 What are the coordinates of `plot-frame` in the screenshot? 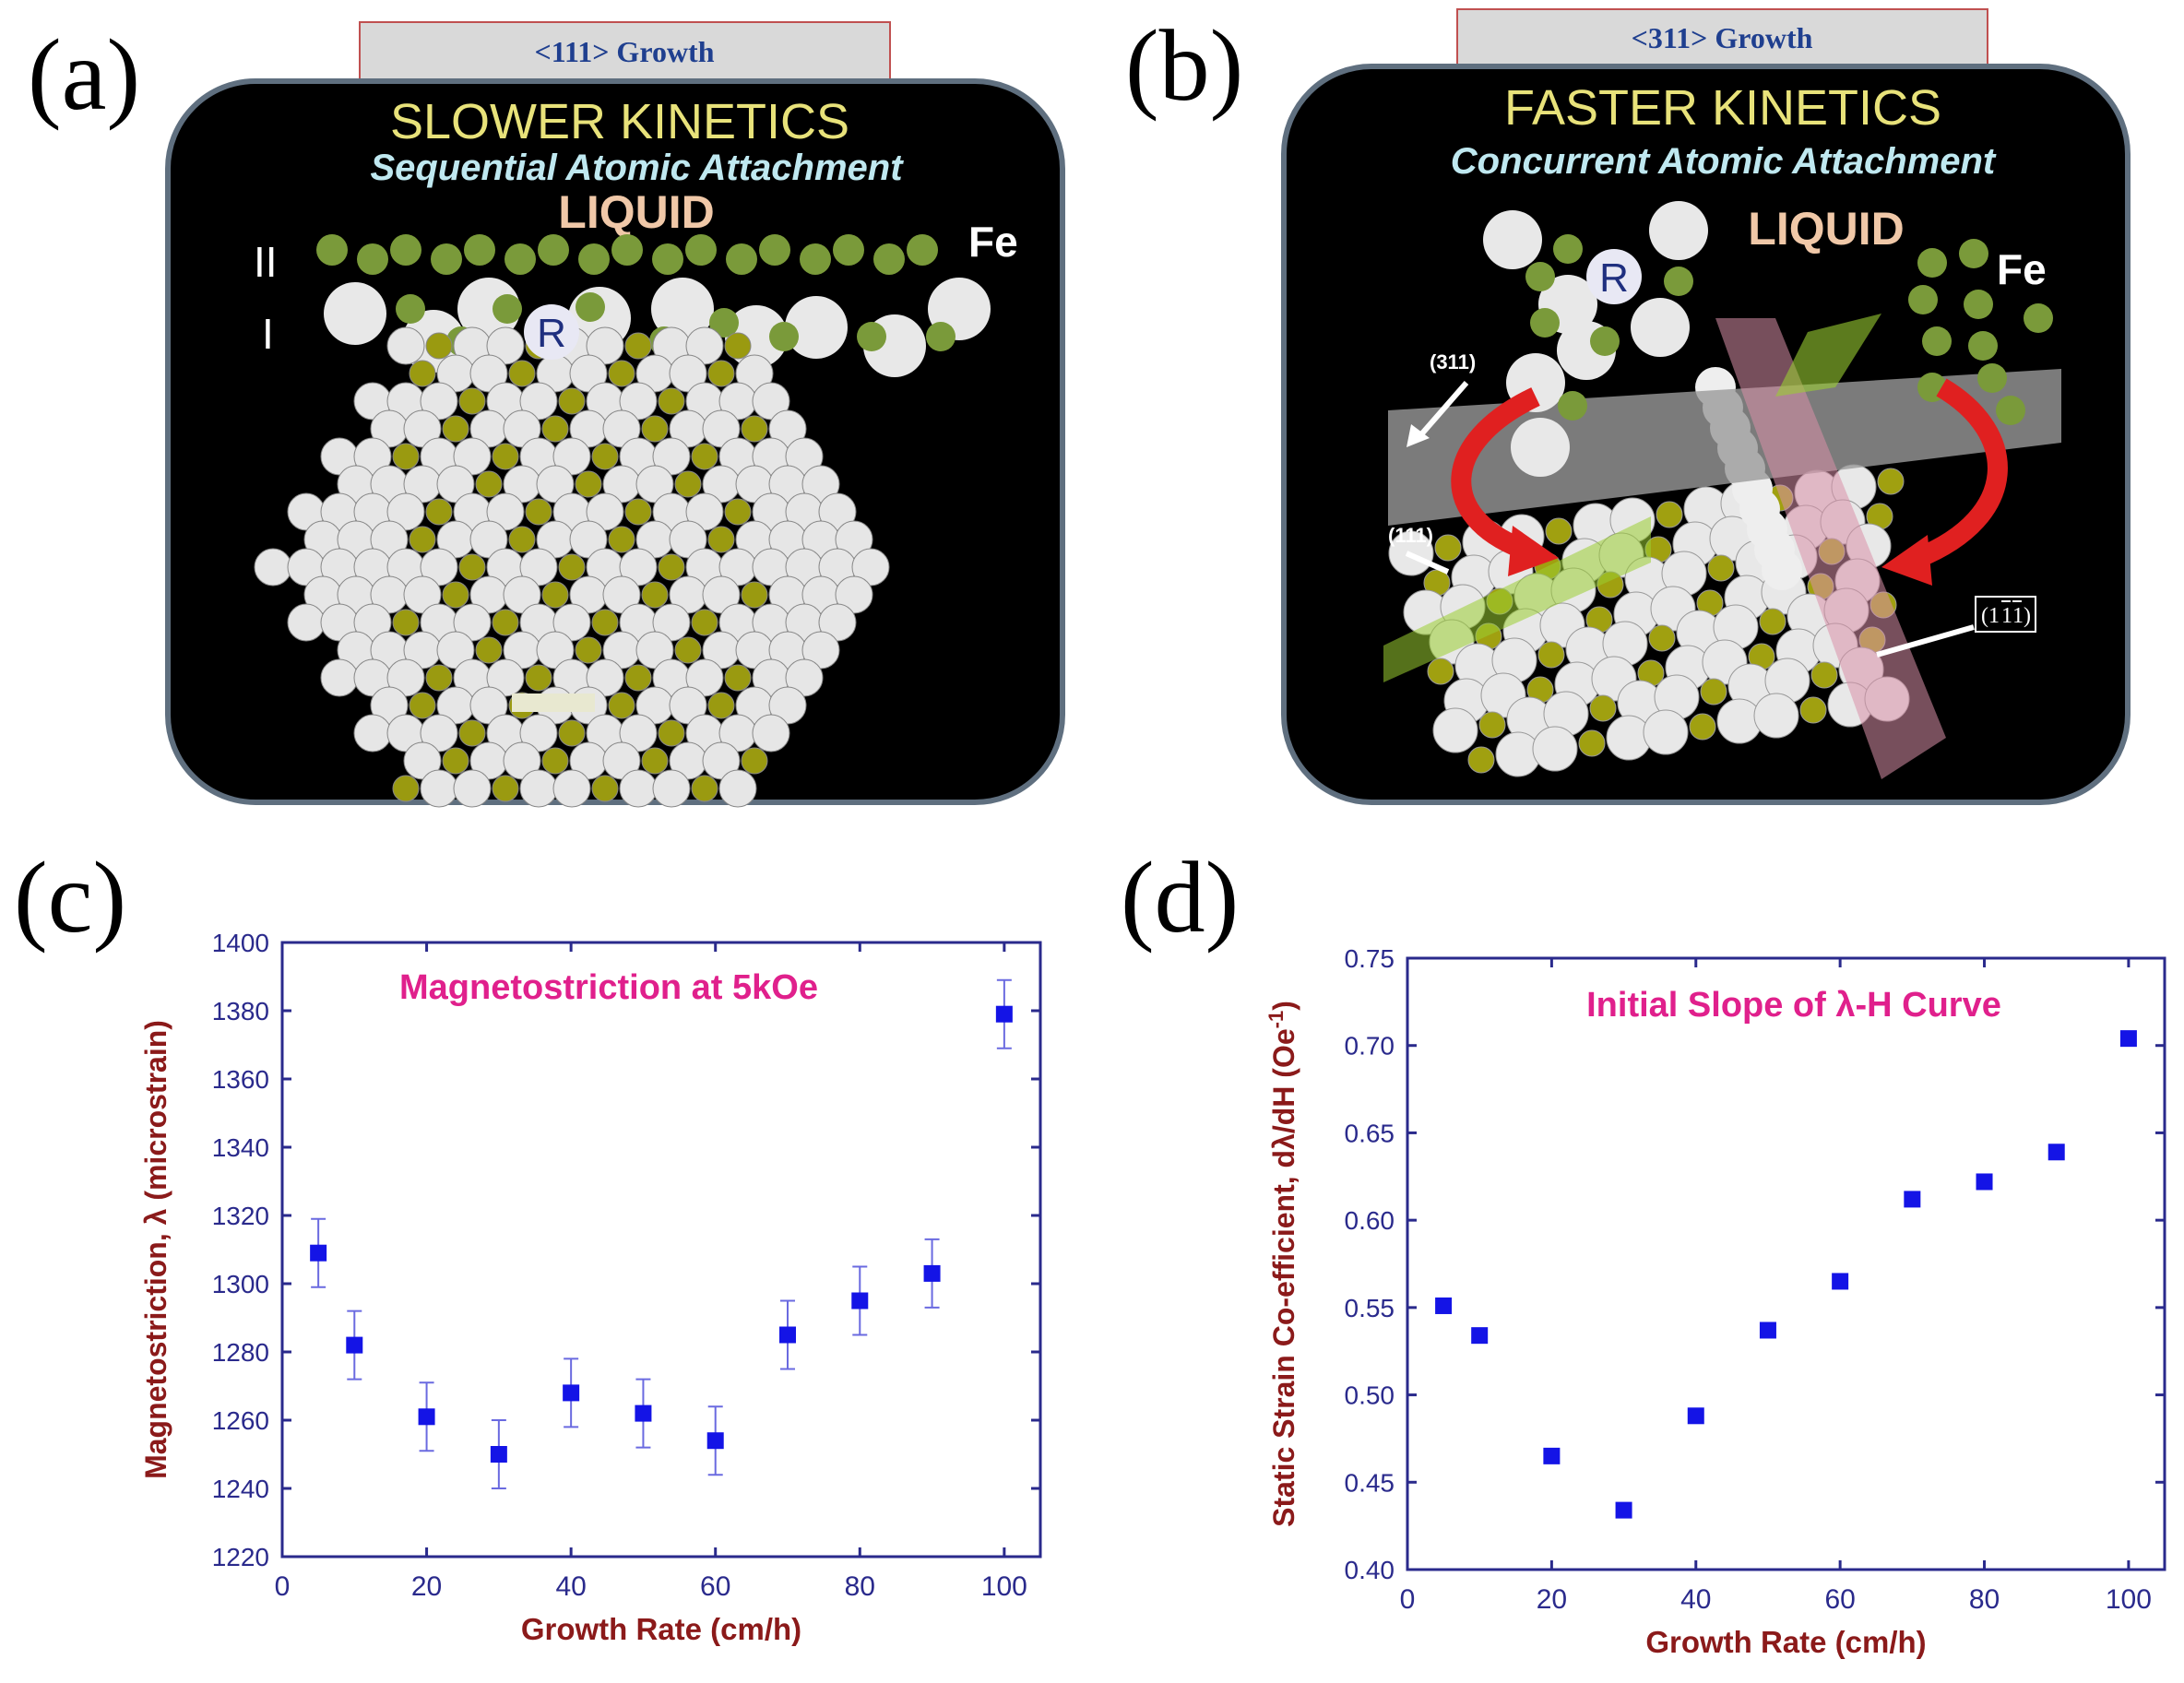 It's located at (1786, 1263).